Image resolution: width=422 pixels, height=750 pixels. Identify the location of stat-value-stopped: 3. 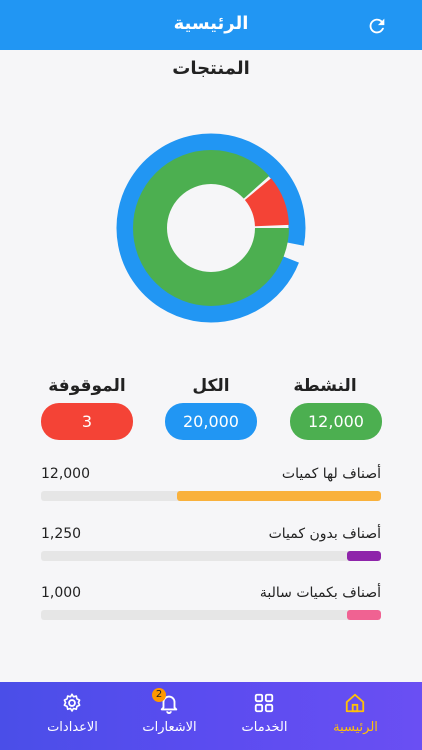
(87, 421).